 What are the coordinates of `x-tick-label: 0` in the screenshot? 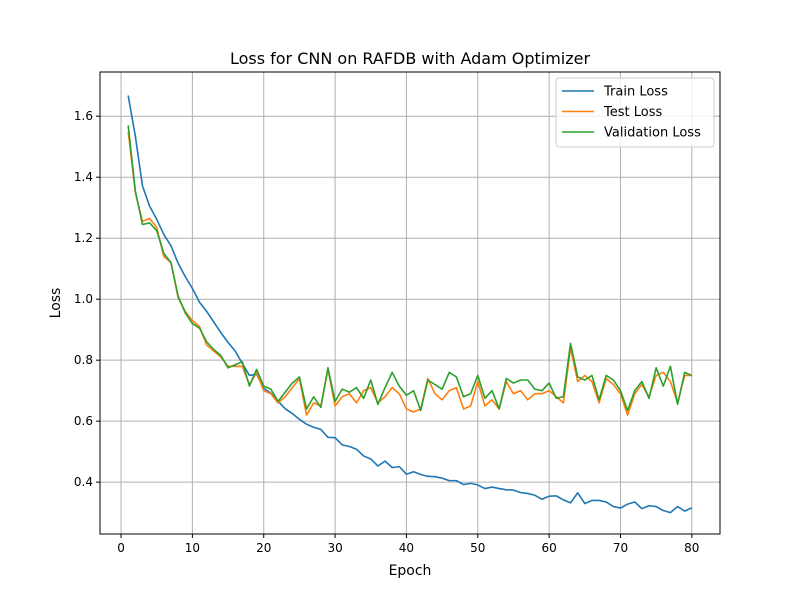 It's located at (121, 548).